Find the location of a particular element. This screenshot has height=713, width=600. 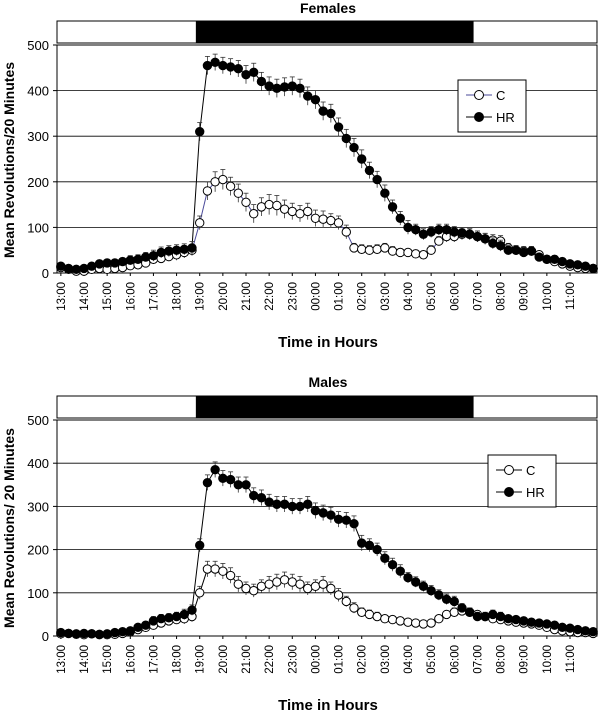

x-tick-label: 03:00 is located at coordinates (386, 659).